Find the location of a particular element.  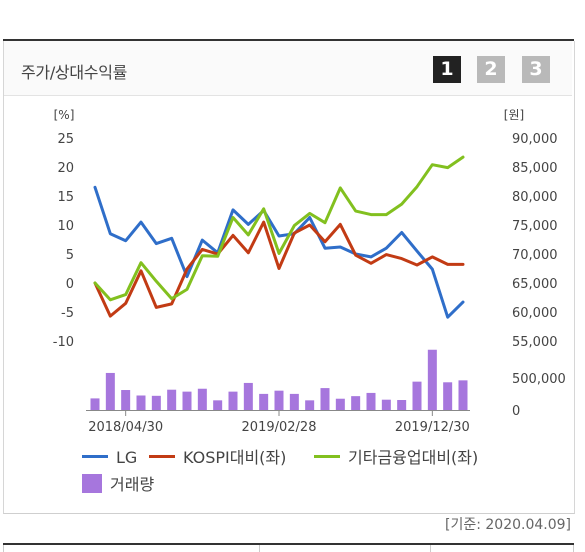

legend-item-volume: 거래량 is located at coordinates (118, 484).